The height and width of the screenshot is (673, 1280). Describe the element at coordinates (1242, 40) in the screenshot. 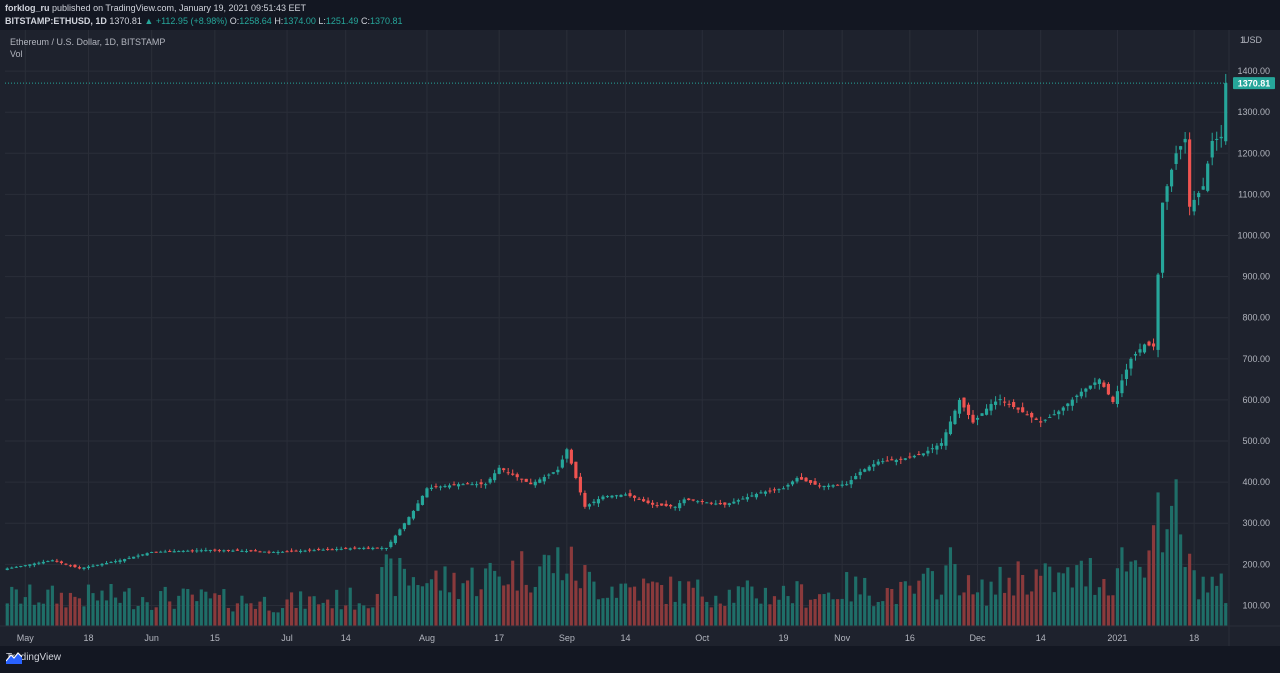

I see `price-scale-label: 1` at that location.